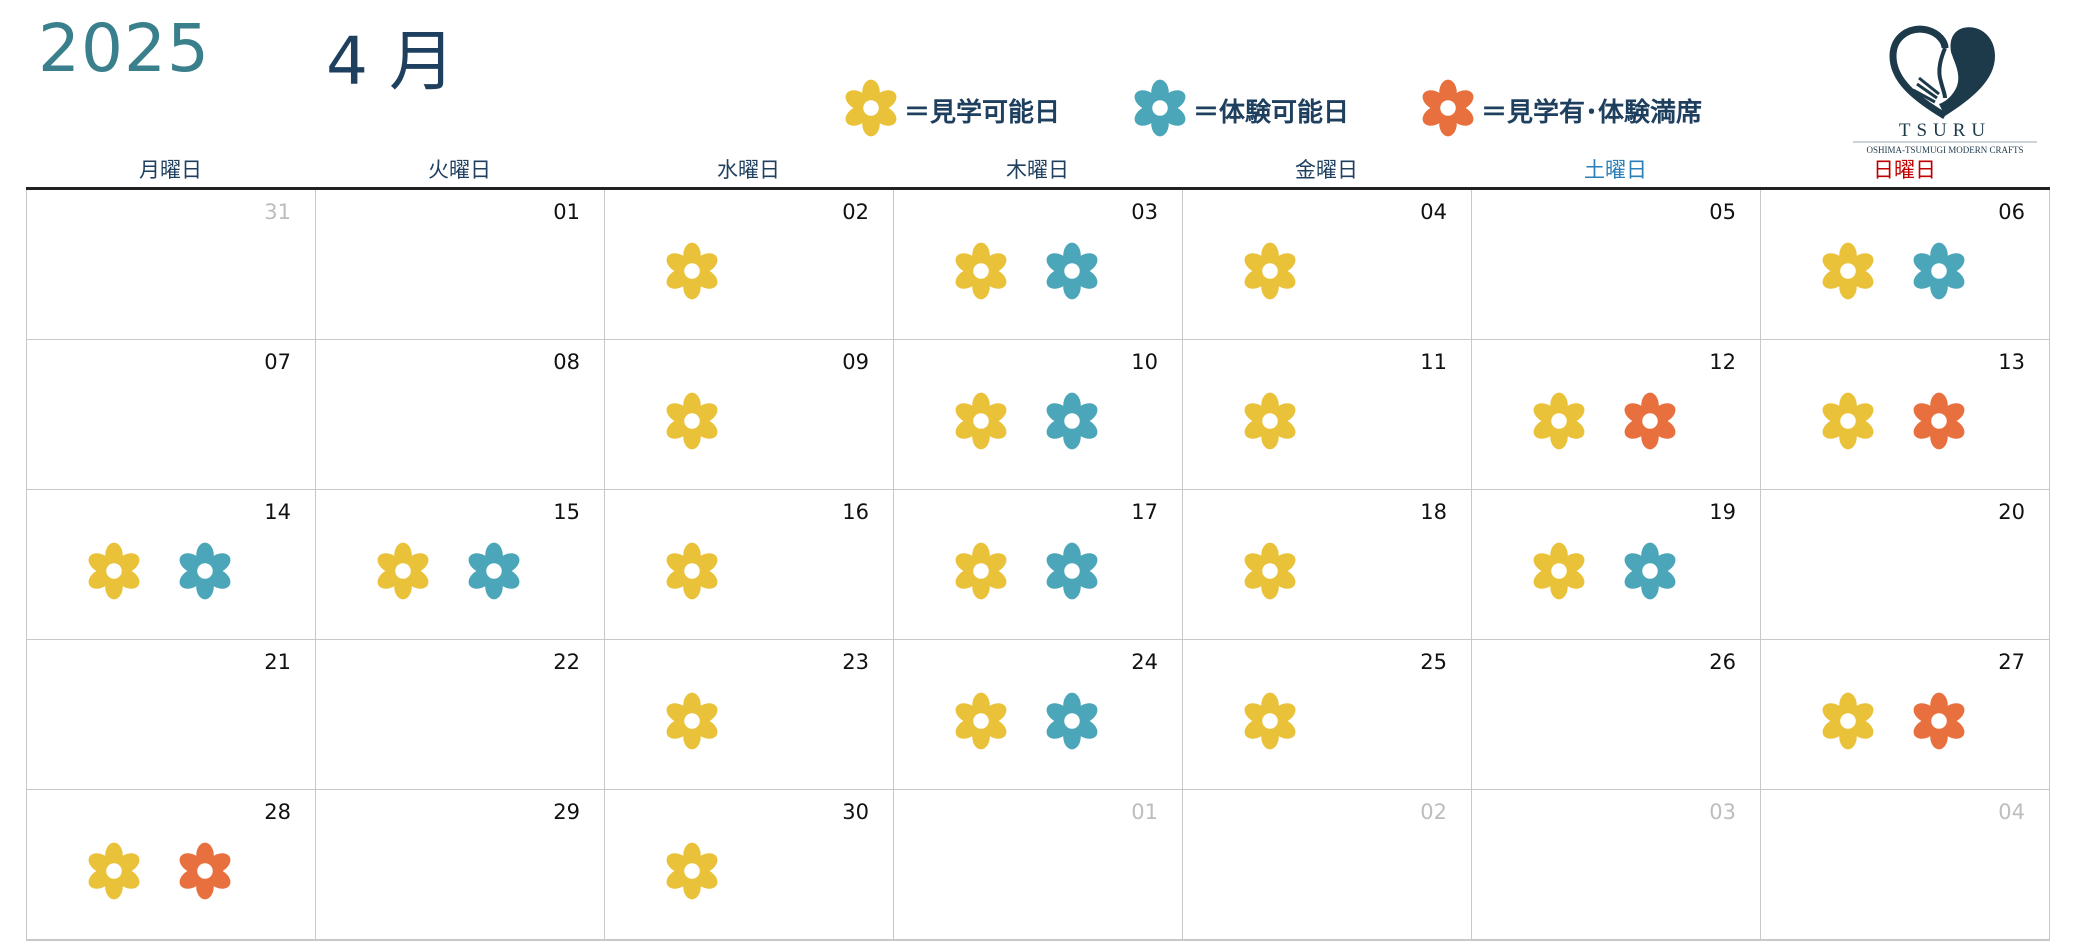  I want to click on day-cell: 13, so click(1905, 415).